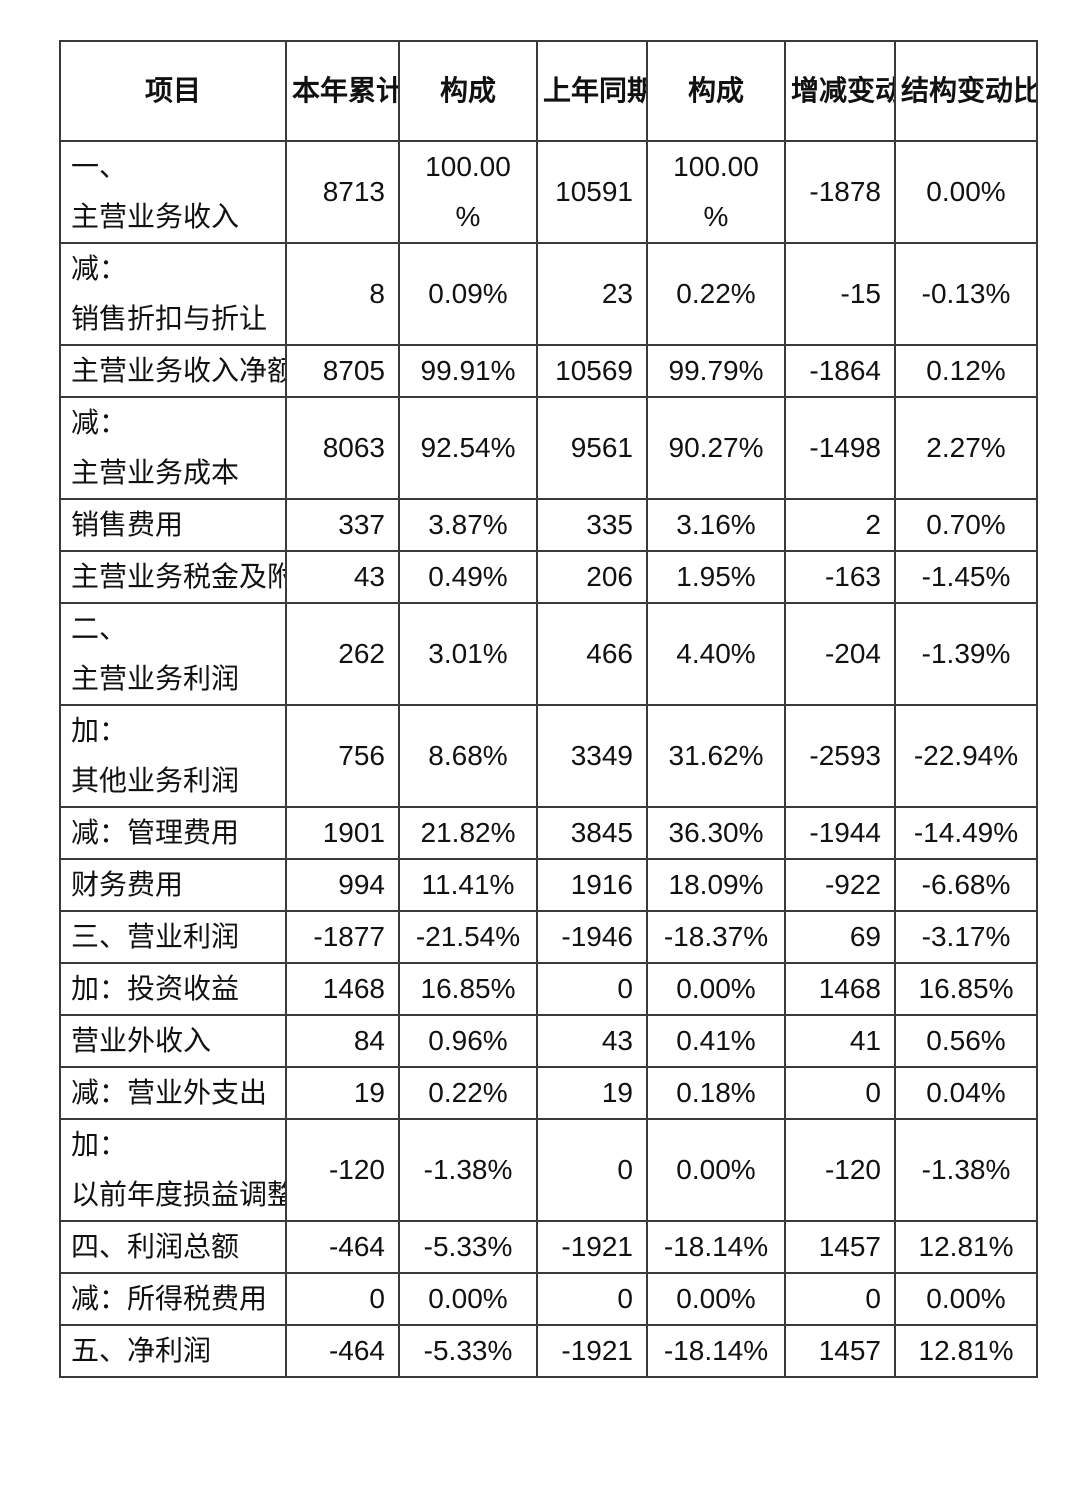 This screenshot has height=1486, width=1080. I want to click on table-cell: 12.81%, so click(966, 1247).